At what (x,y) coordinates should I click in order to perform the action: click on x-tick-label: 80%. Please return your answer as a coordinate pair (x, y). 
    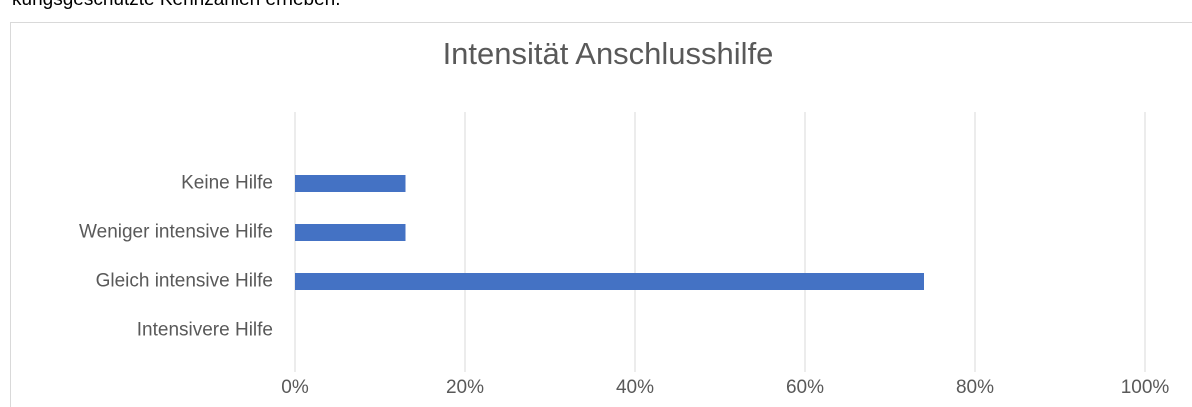
    Looking at the image, I should click on (975, 387).